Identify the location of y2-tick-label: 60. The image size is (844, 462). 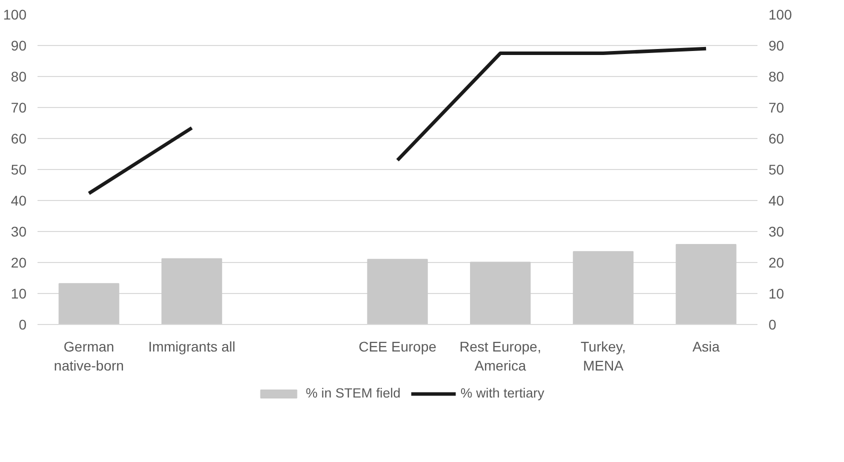
(776, 138).